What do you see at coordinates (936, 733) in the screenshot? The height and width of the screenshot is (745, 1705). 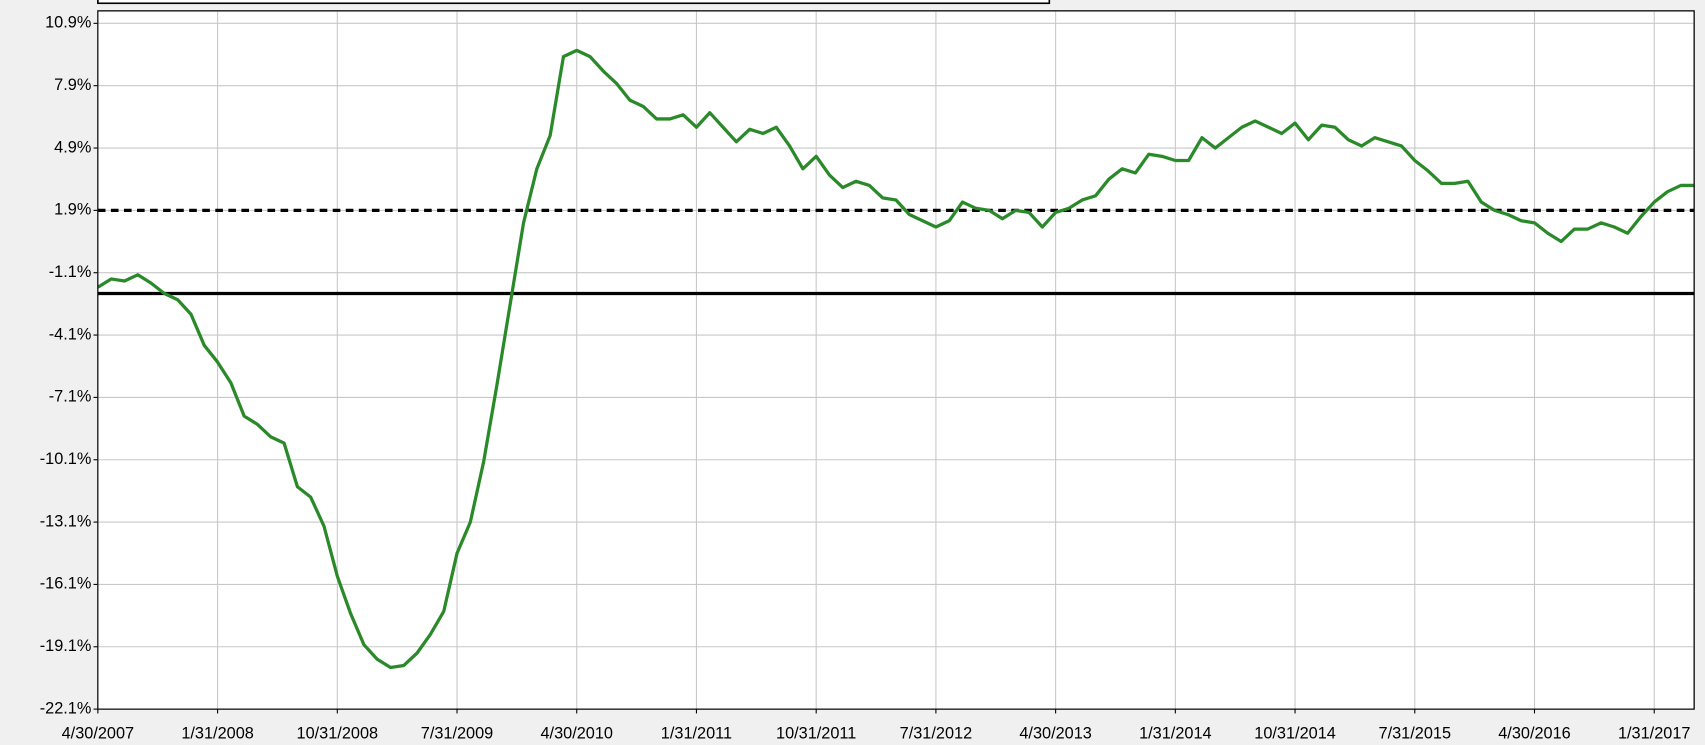 I see `x-tick-label: 7/31/2012` at bounding box center [936, 733].